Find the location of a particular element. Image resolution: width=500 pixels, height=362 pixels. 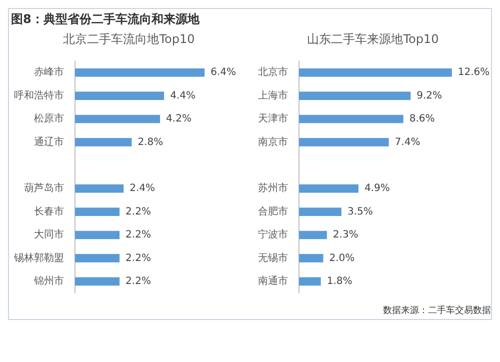

y-tick-label: 宁波市 is located at coordinates (273, 234).